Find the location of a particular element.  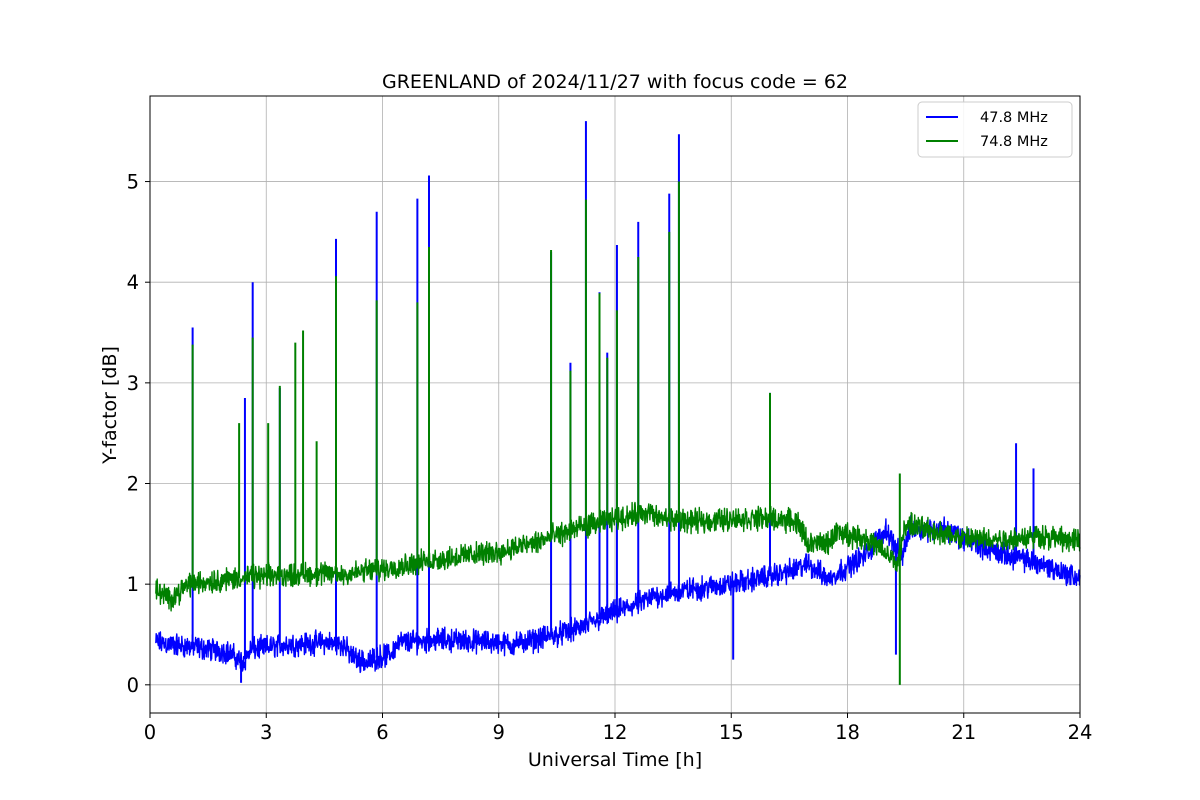

legend-label-74-8: 74.8 MHz is located at coordinates (1014, 142).